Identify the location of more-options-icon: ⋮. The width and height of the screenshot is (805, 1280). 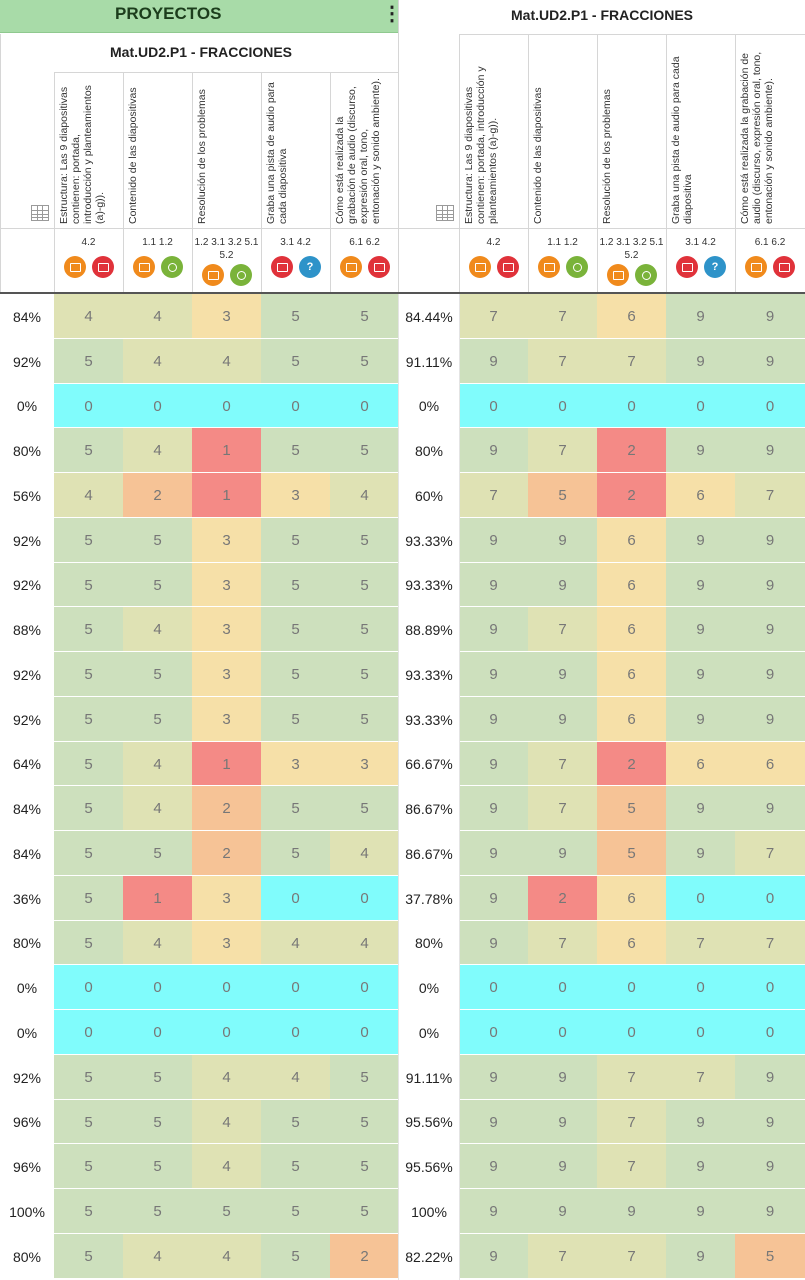
(392, 14).